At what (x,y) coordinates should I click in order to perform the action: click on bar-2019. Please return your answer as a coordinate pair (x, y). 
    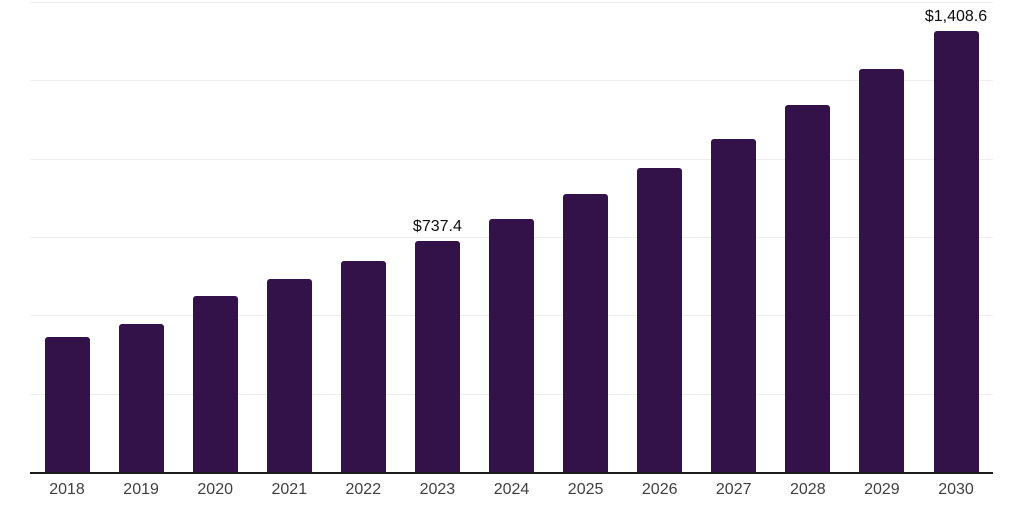
    Looking at the image, I should click on (141, 397).